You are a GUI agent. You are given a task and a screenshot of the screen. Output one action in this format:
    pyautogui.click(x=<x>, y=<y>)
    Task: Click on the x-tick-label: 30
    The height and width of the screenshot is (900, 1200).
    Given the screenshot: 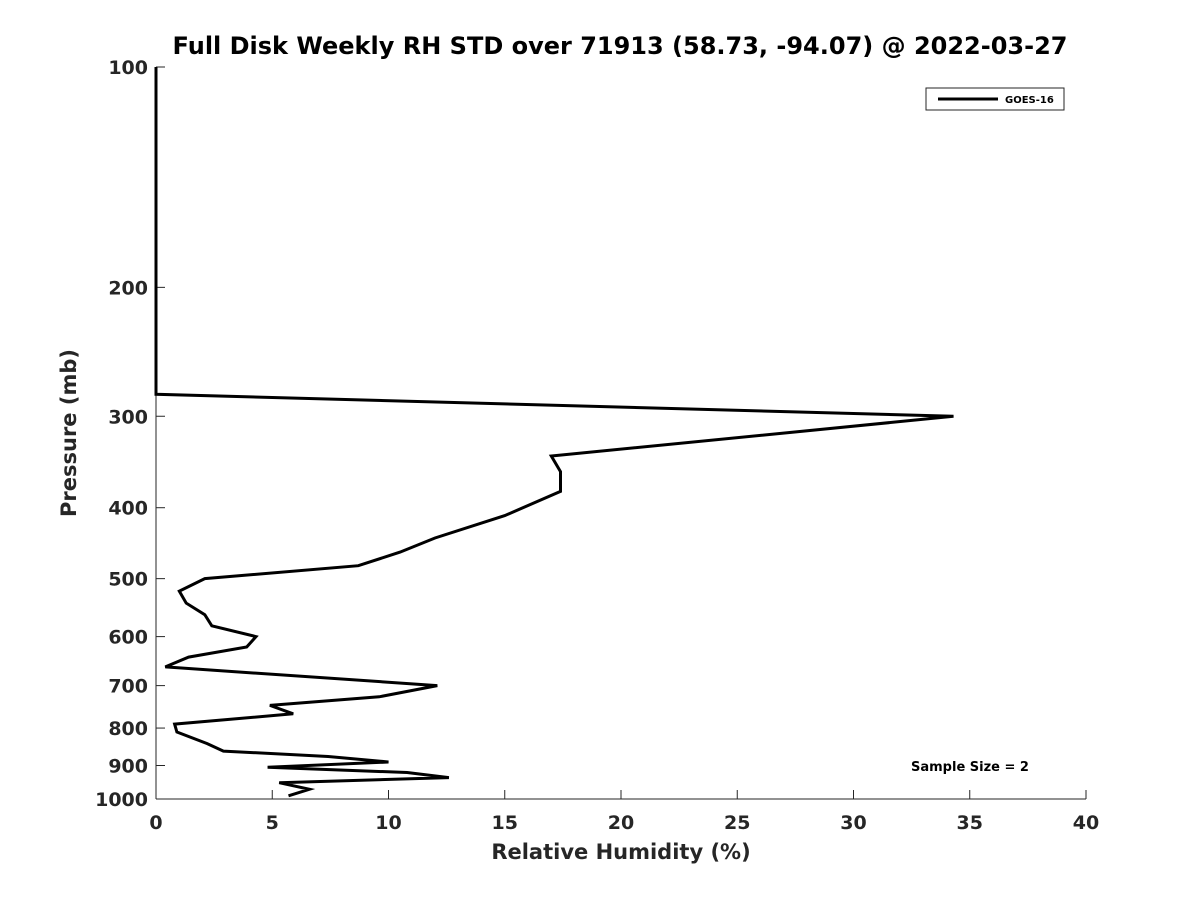 What is the action you would take?
    pyautogui.click(x=853, y=823)
    